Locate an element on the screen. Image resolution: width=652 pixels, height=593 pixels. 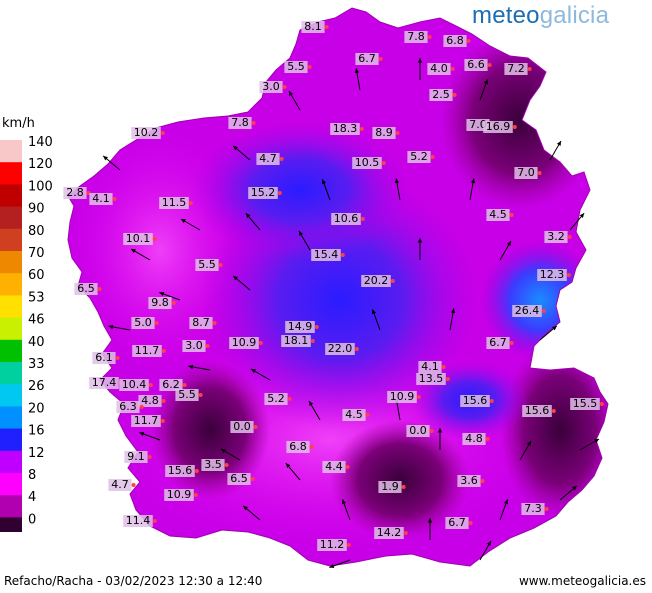
station-reading: 7.3 is located at coordinates (535, 508).